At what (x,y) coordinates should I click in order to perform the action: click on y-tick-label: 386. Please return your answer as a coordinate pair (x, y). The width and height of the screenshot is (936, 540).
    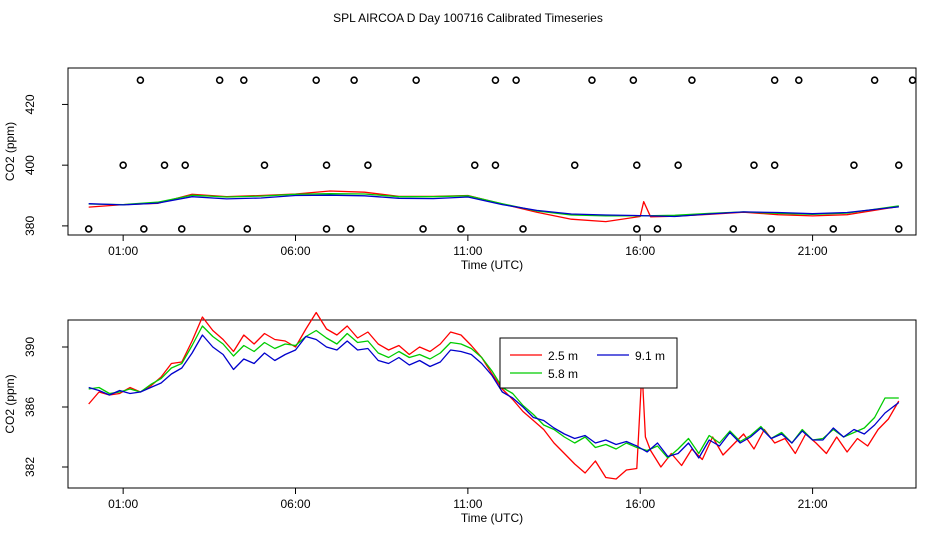
    Looking at the image, I should click on (30, 407).